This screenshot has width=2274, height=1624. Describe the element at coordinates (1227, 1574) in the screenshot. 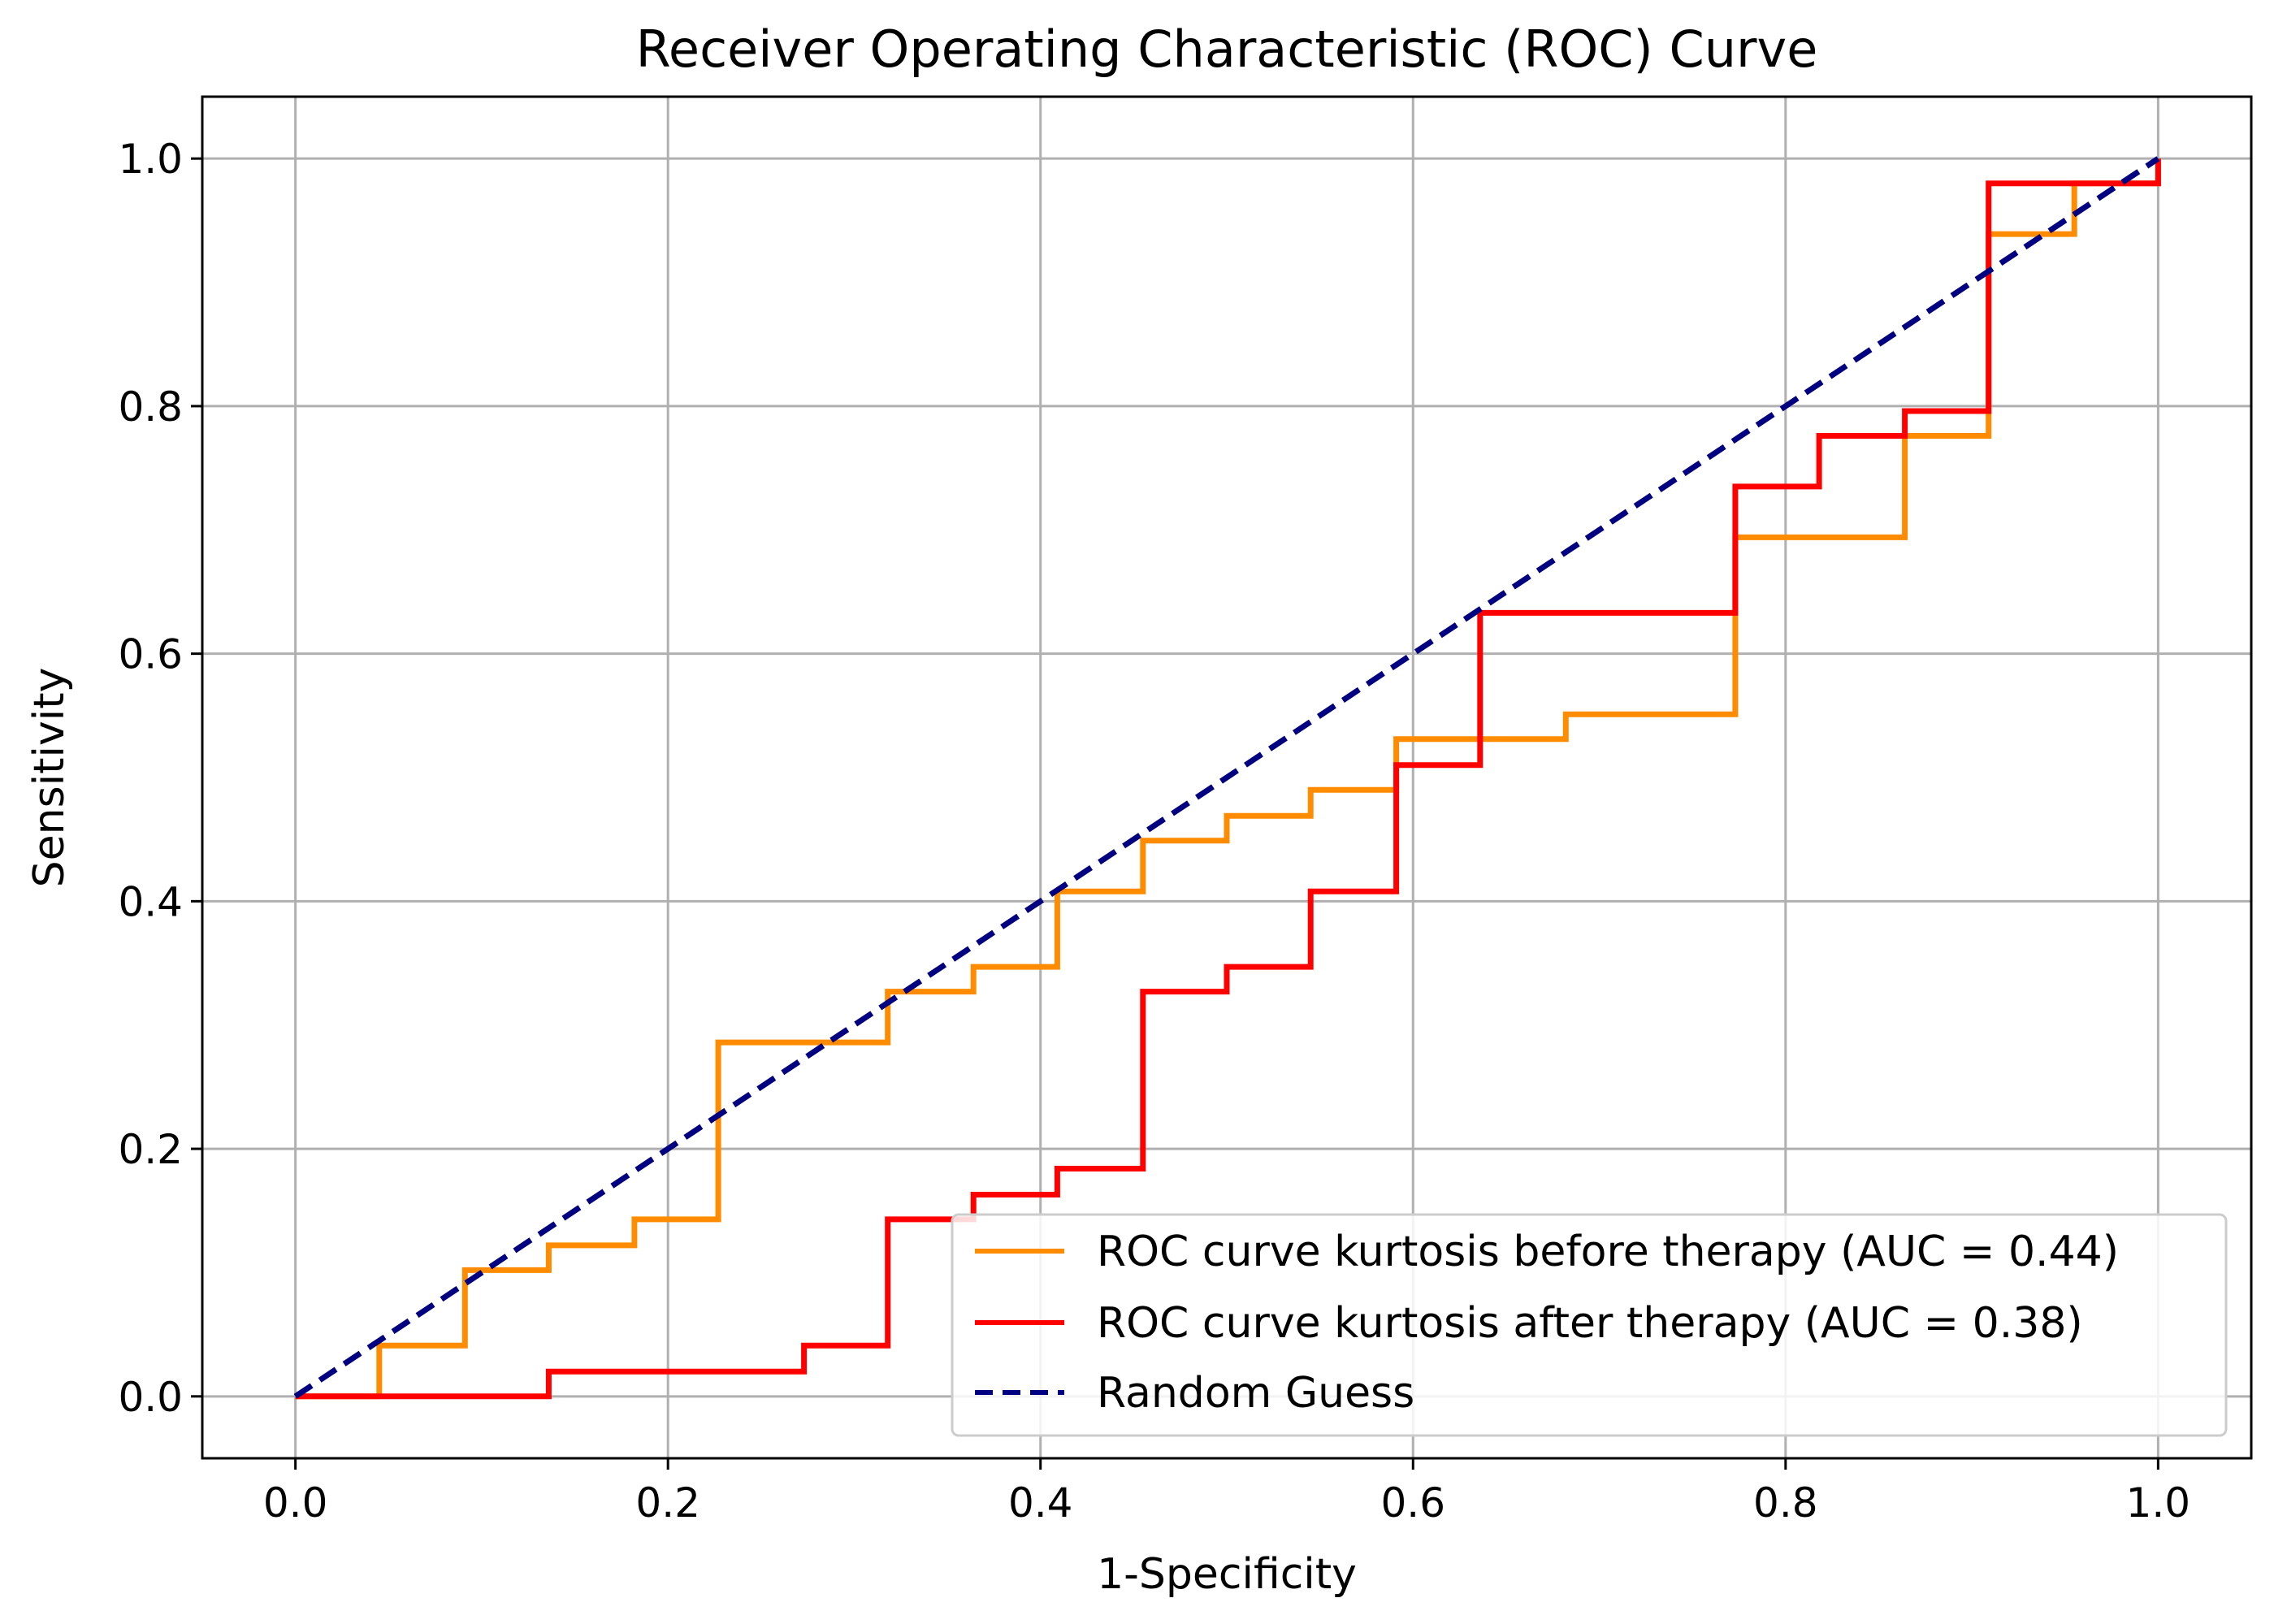

I see `x-axis-label: 1-Specificity` at that location.